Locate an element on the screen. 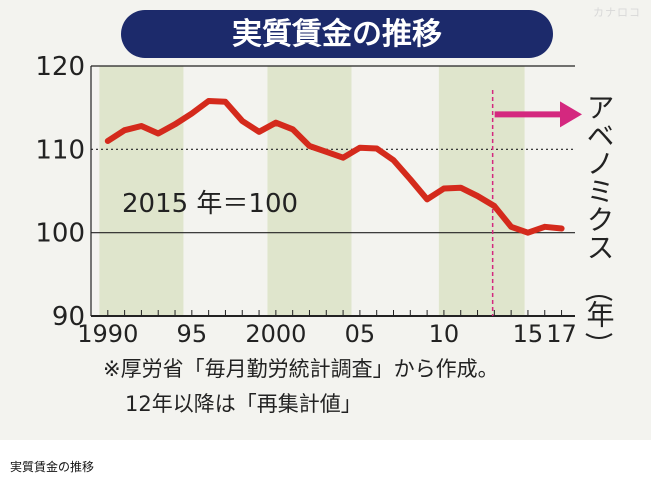 The height and width of the screenshot is (482, 651). data-point-1995 is located at coordinates (191, 113).